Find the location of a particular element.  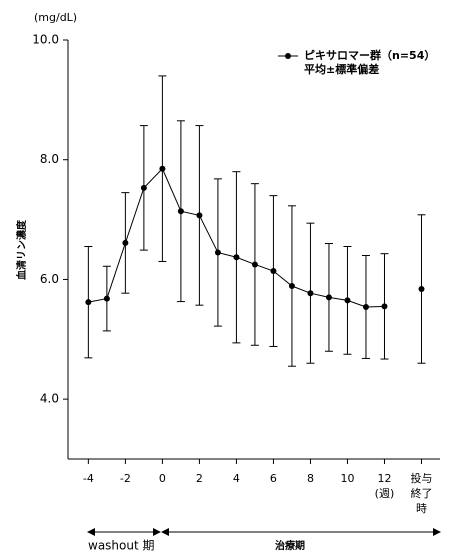

x-tick-label: 0 is located at coordinates (162, 478).